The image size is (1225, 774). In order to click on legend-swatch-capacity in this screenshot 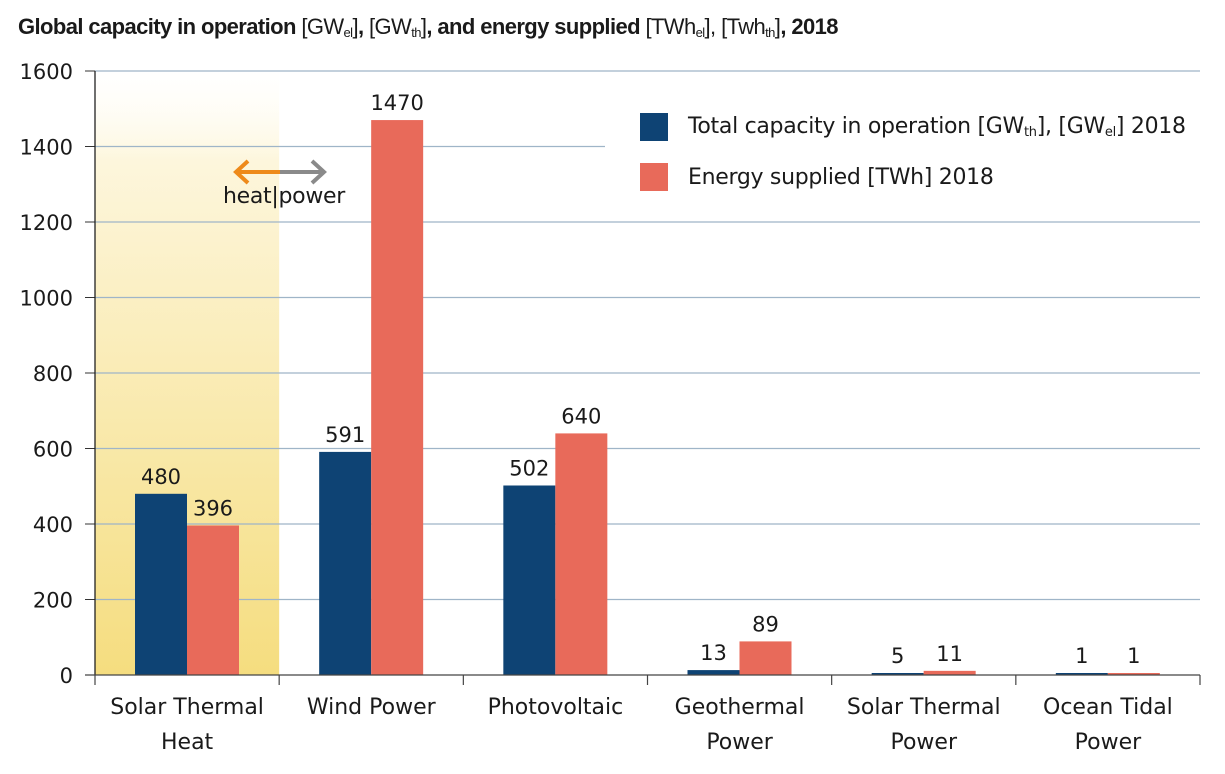, I will do `click(654, 127)`.